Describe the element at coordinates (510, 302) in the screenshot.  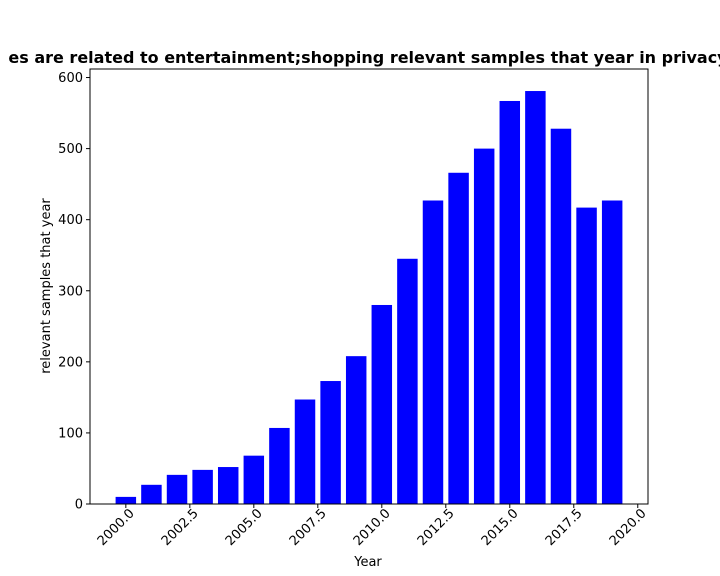
I see `bar-2015` at that location.